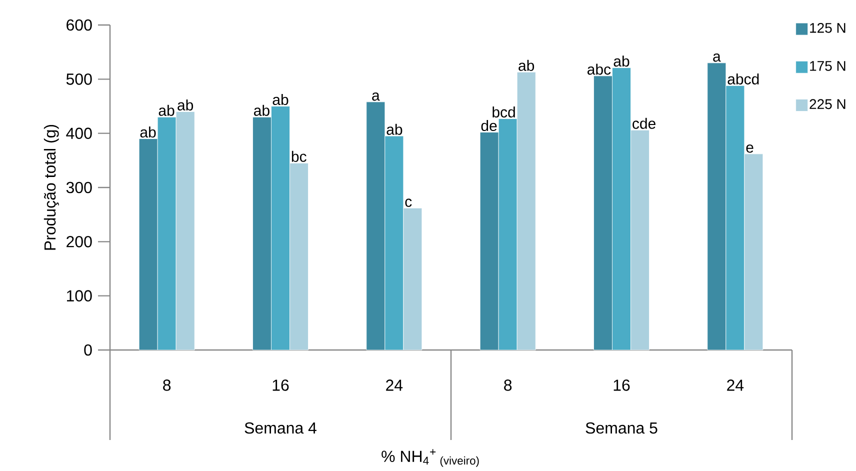  I want to click on data-label: bc, so click(299, 156).